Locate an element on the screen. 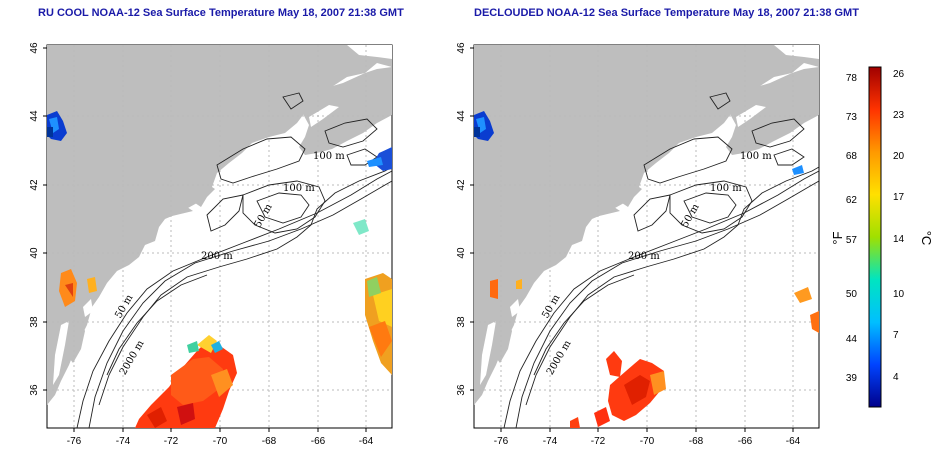 The image size is (950, 475). colorbar-unit-fahrenheit: °F is located at coordinates (837, 237).